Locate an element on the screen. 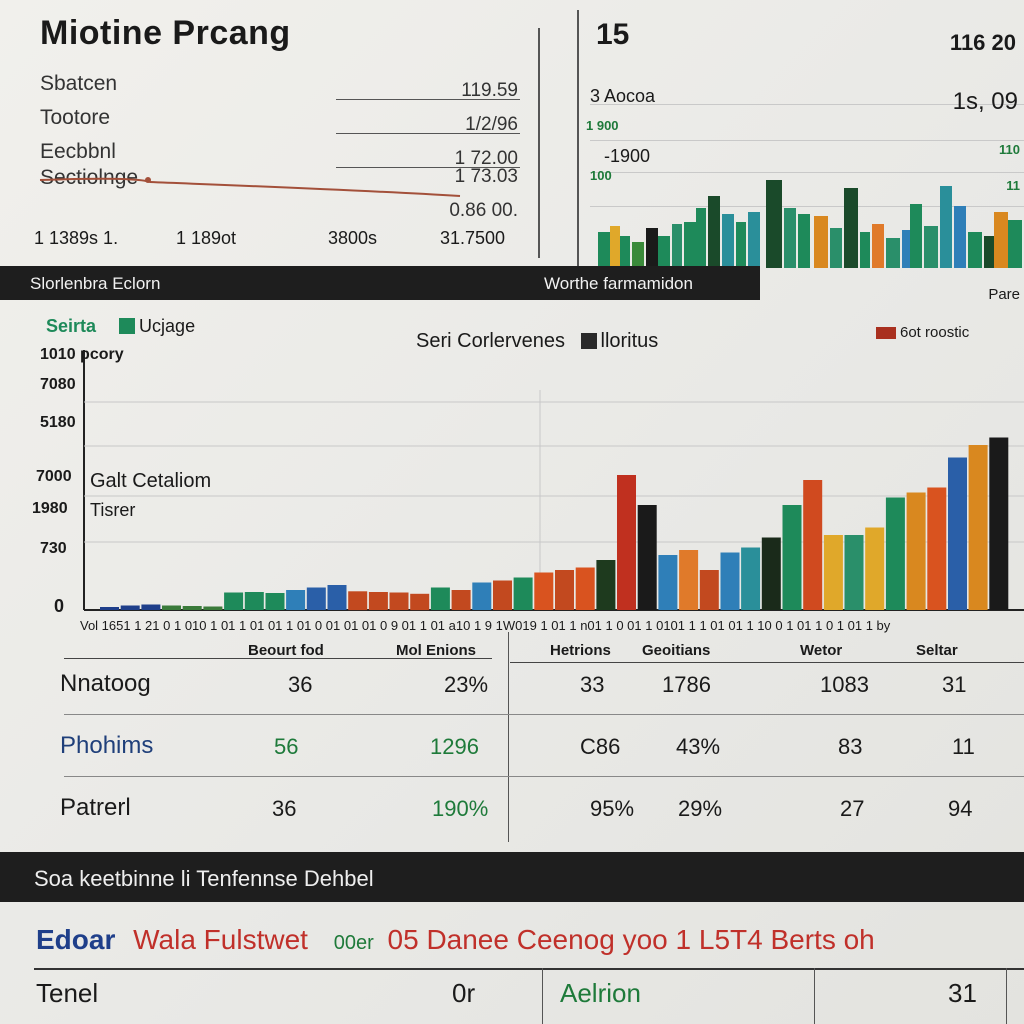  y-tick-label: 1980 is located at coordinates (50, 508).